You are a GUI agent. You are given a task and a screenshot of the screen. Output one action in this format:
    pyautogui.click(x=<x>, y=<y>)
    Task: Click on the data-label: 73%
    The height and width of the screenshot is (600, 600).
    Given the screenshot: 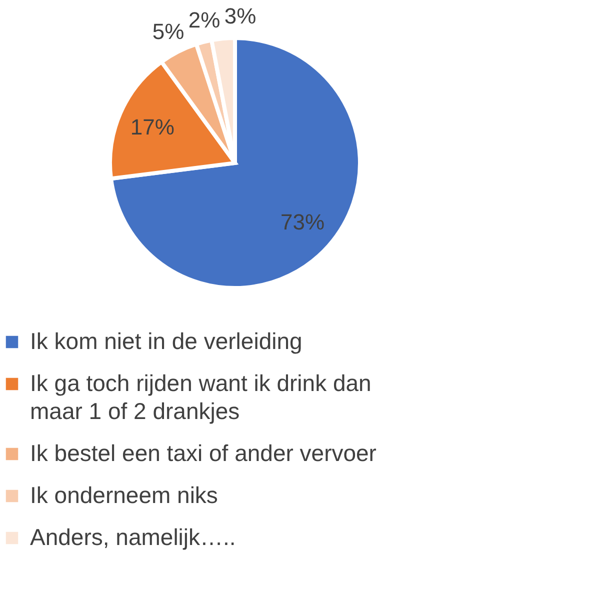 What is the action you would take?
    pyautogui.click(x=302, y=222)
    